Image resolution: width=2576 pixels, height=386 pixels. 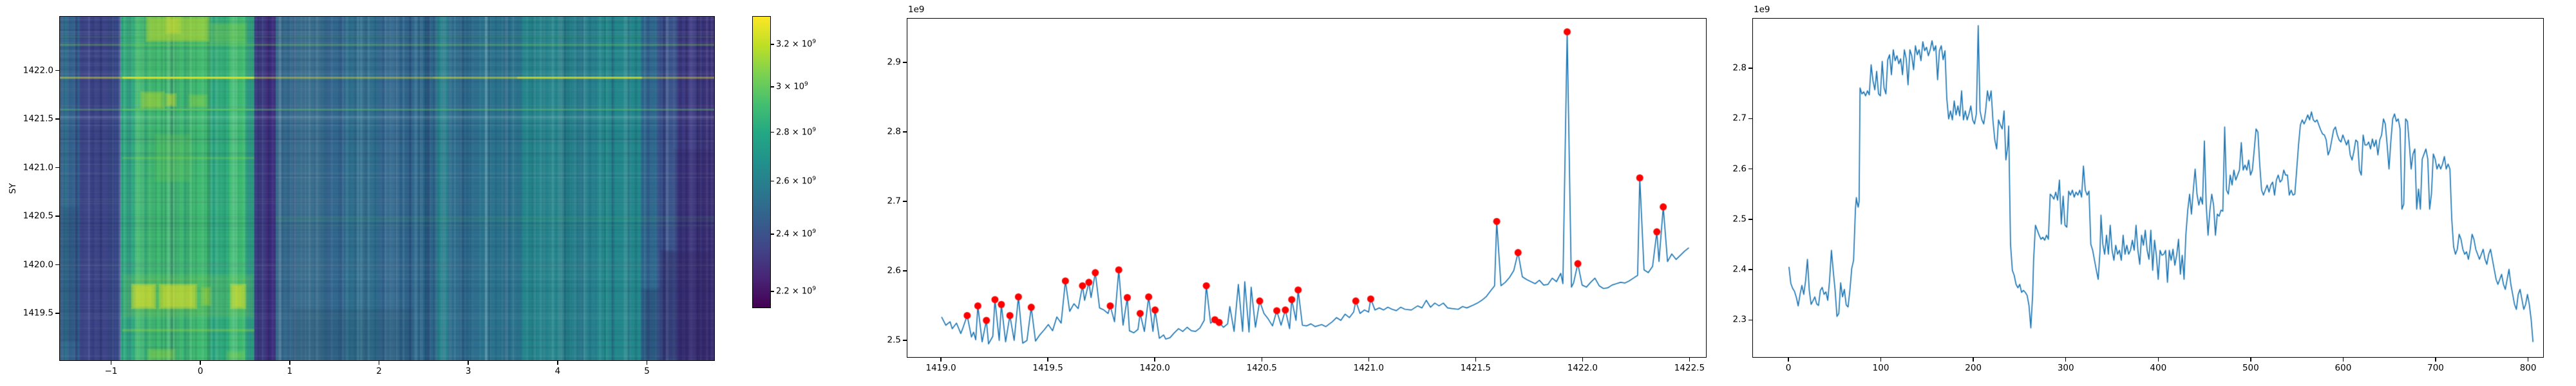 I want to click on x-tick-label: 1422.5, so click(x=1690, y=368).